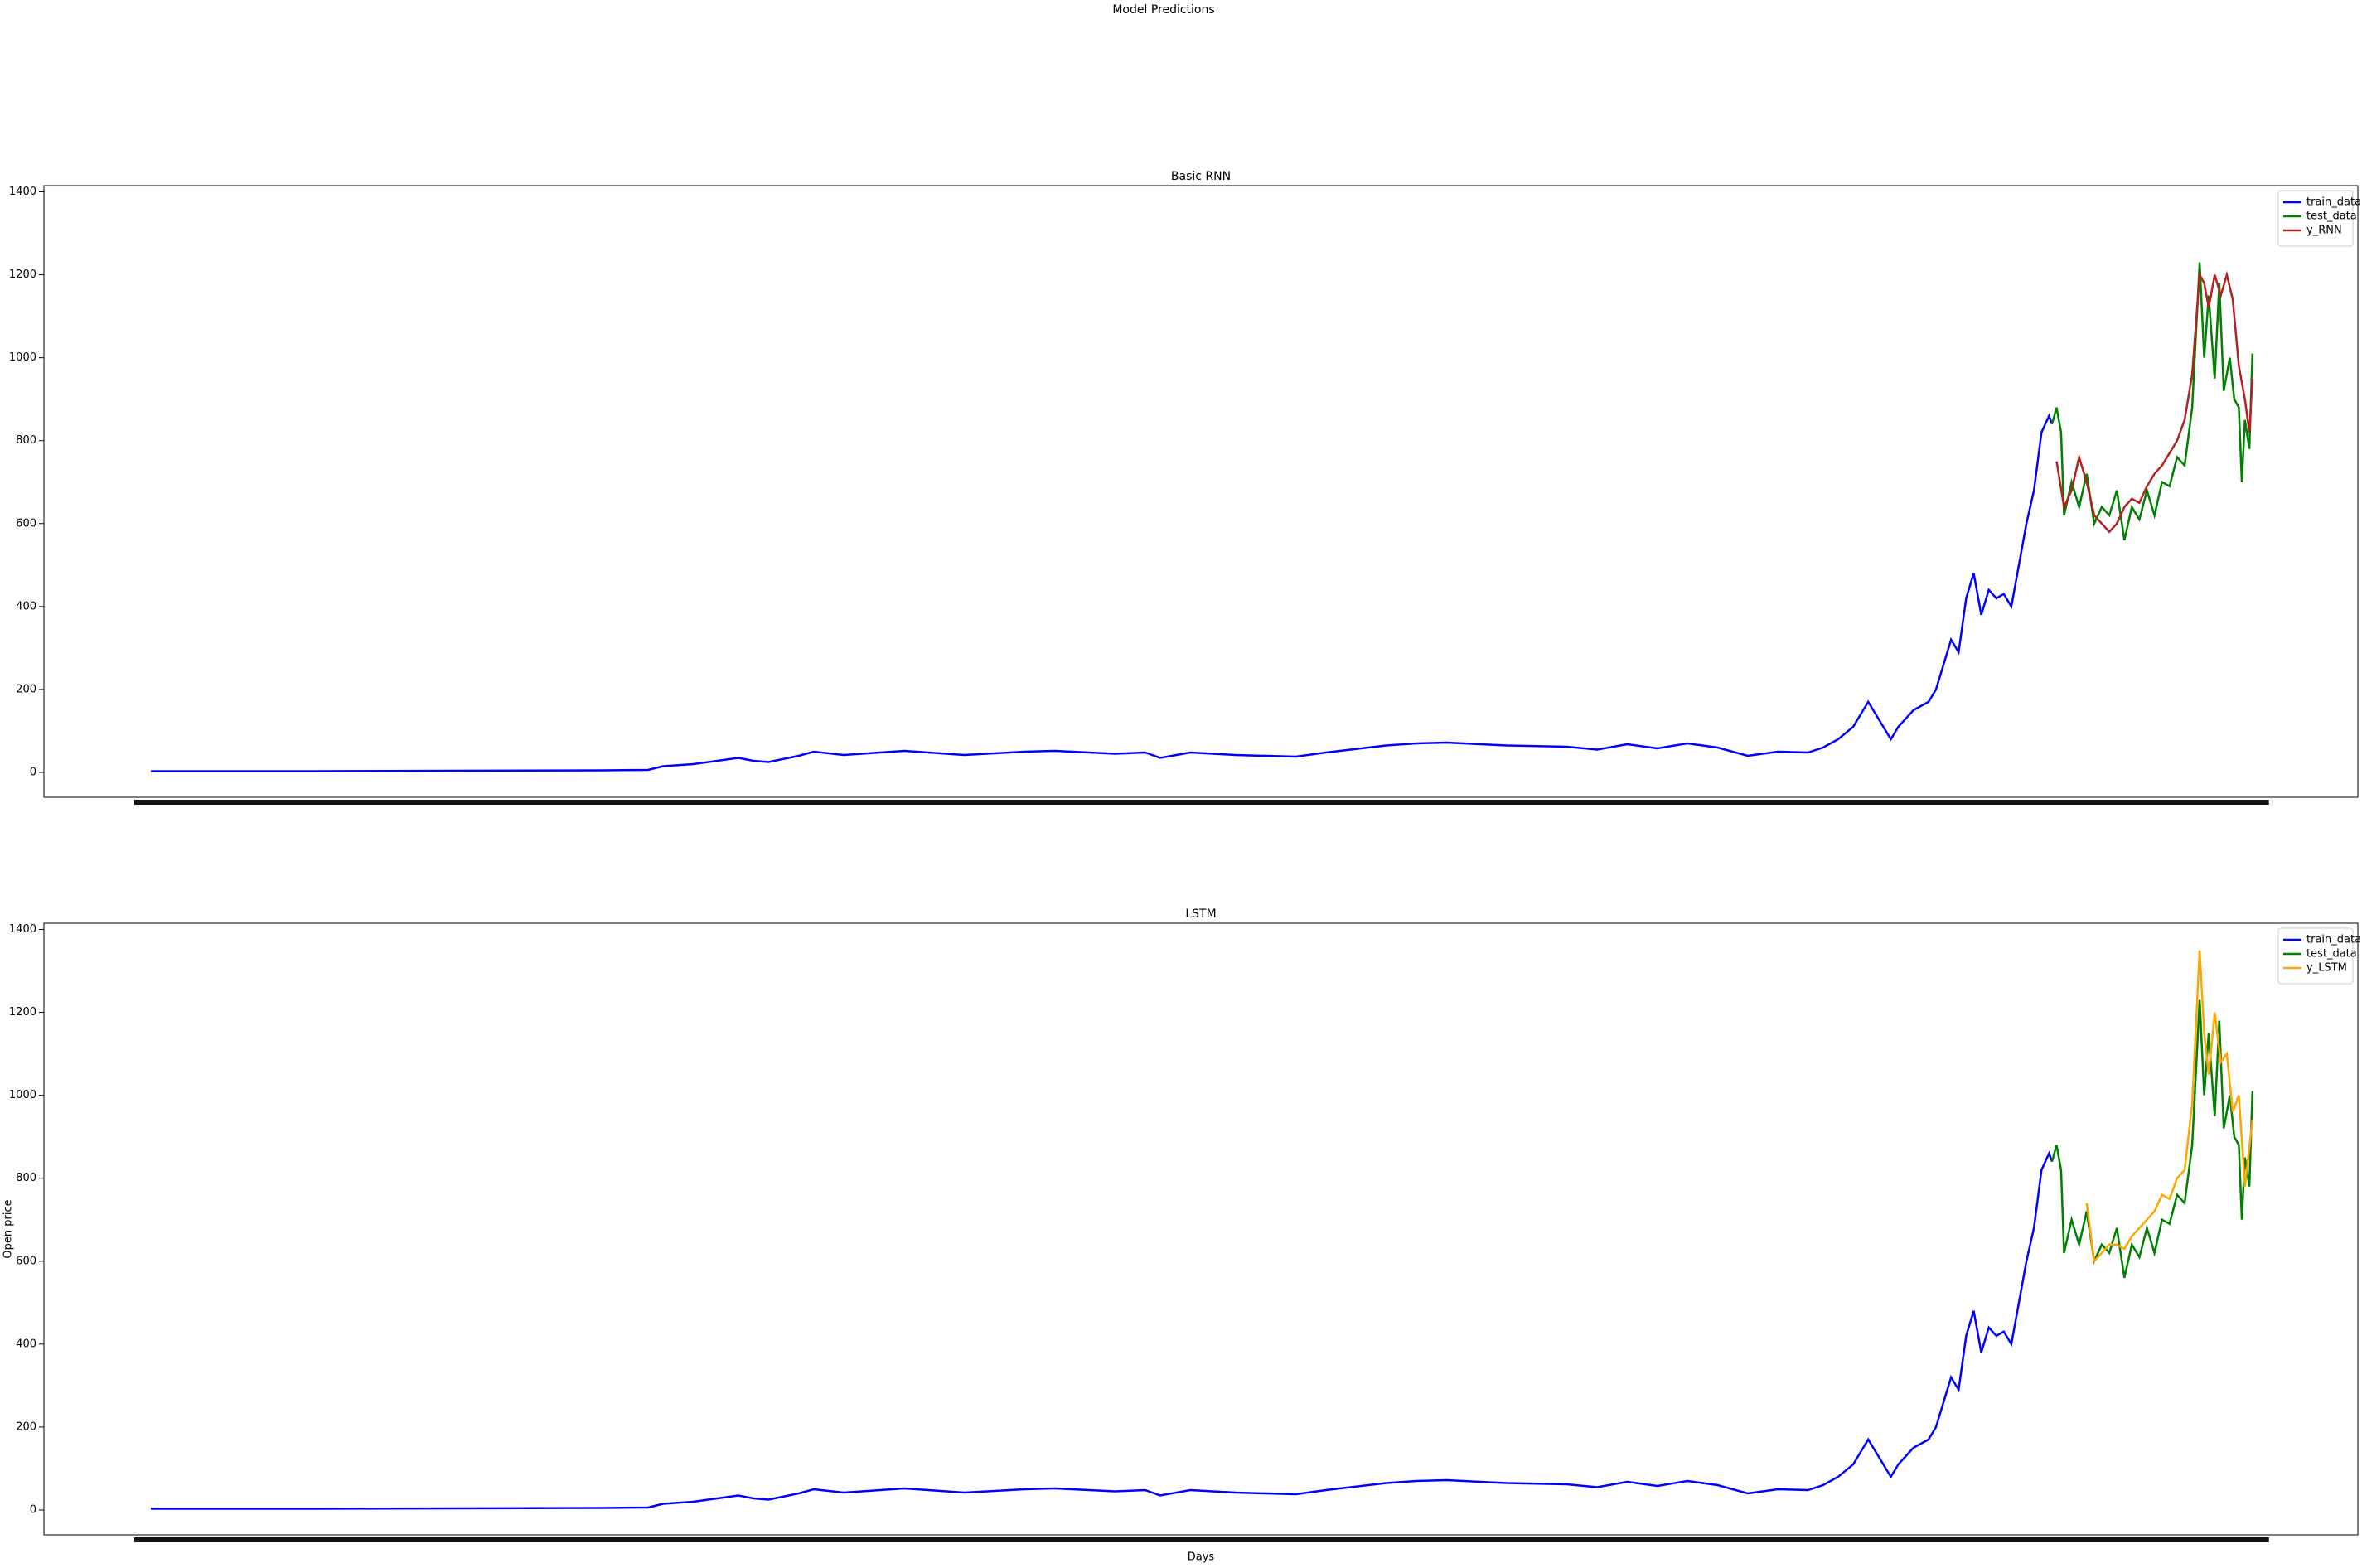 The width and height of the screenshot is (2362, 1568). What do you see at coordinates (1163, 10) in the screenshot?
I see `figure-title: Model Predictions` at bounding box center [1163, 10].